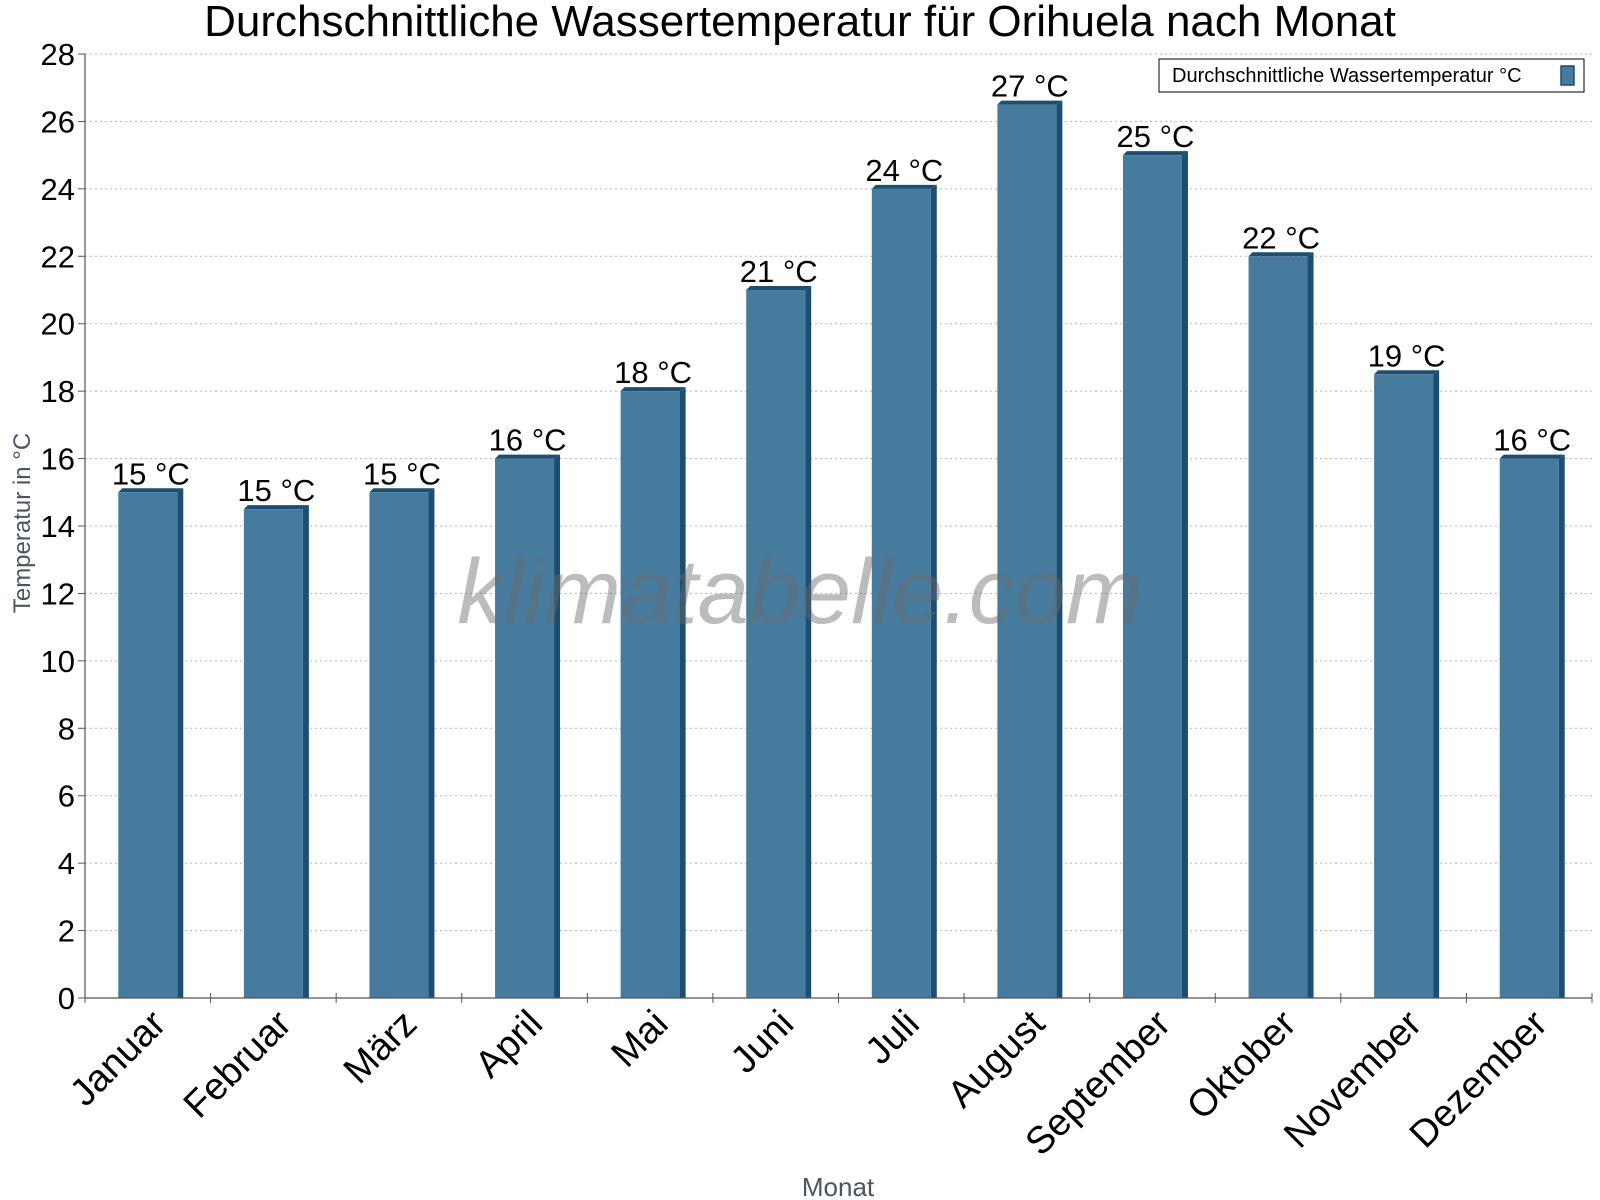 This screenshot has width=1600, height=1200. What do you see at coordinates (1030, 86) in the screenshot?
I see `data-label: 27 °C` at bounding box center [1030, 86].